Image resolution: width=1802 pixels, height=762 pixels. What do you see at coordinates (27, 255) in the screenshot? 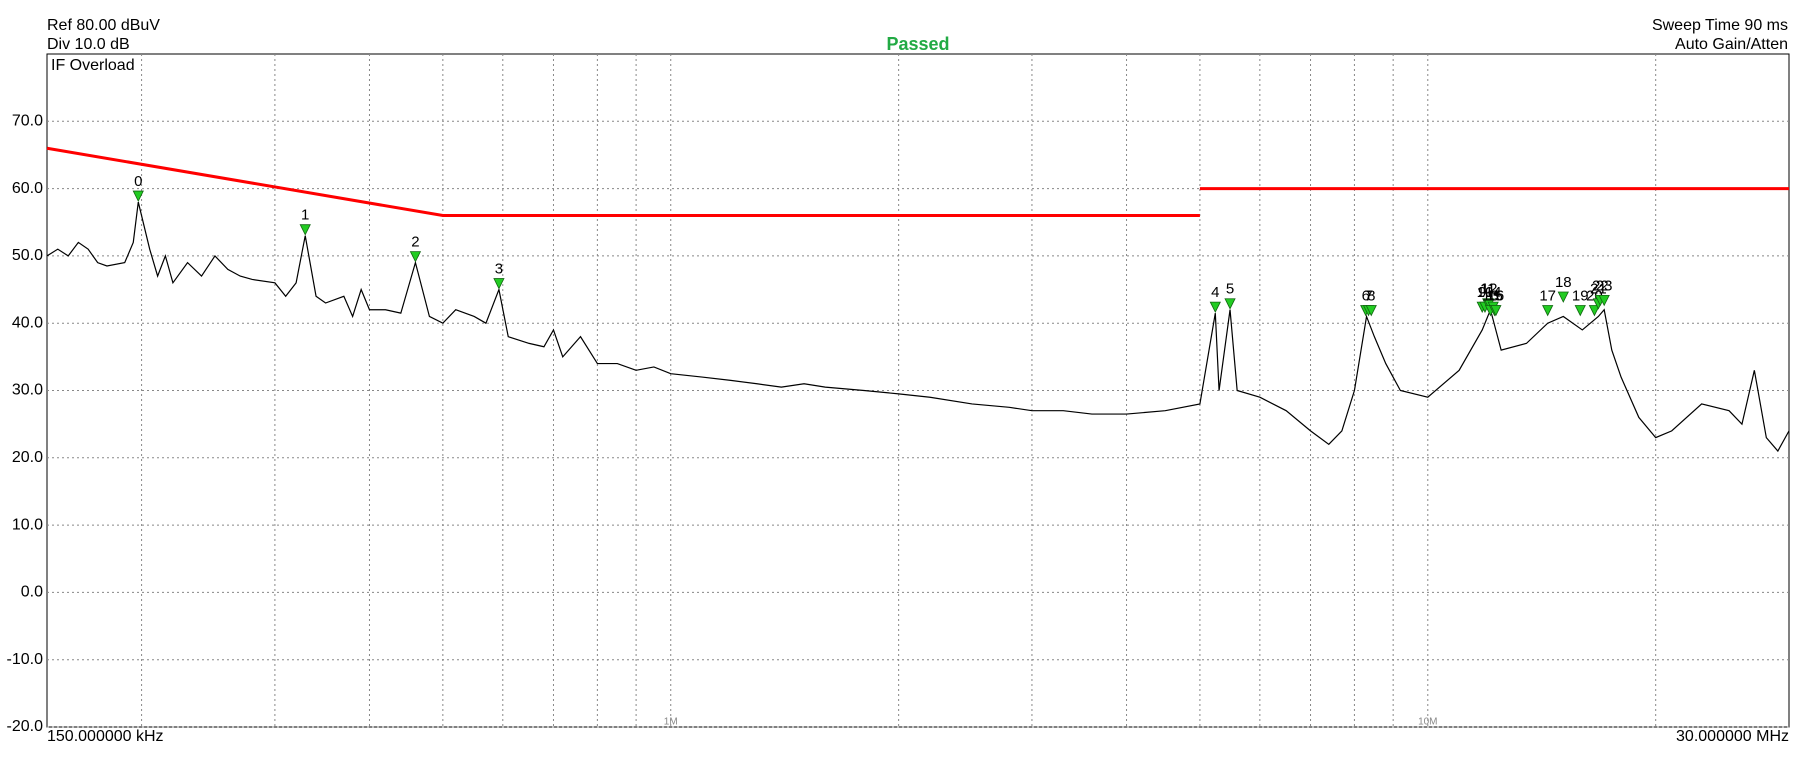
I see `y-tick-label: 50.0` at bounding box center [27, 255].